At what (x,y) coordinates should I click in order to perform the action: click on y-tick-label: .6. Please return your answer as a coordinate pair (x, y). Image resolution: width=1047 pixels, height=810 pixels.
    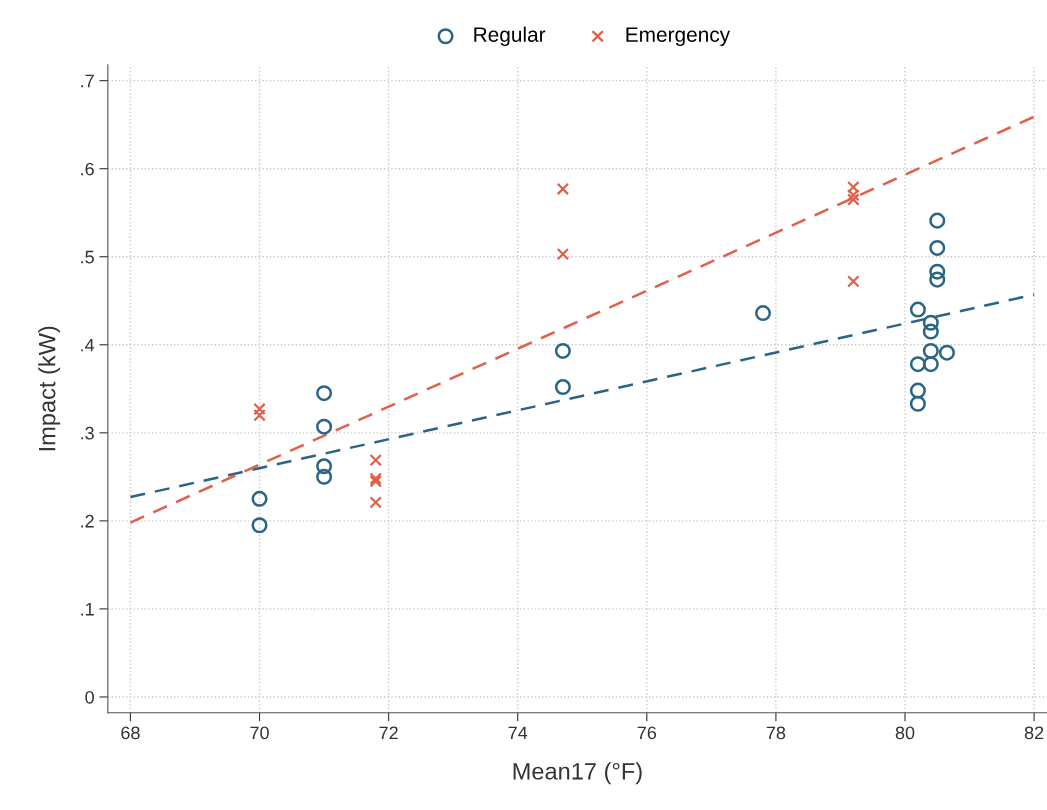
    Looking at the image, I should click on (87, 169).